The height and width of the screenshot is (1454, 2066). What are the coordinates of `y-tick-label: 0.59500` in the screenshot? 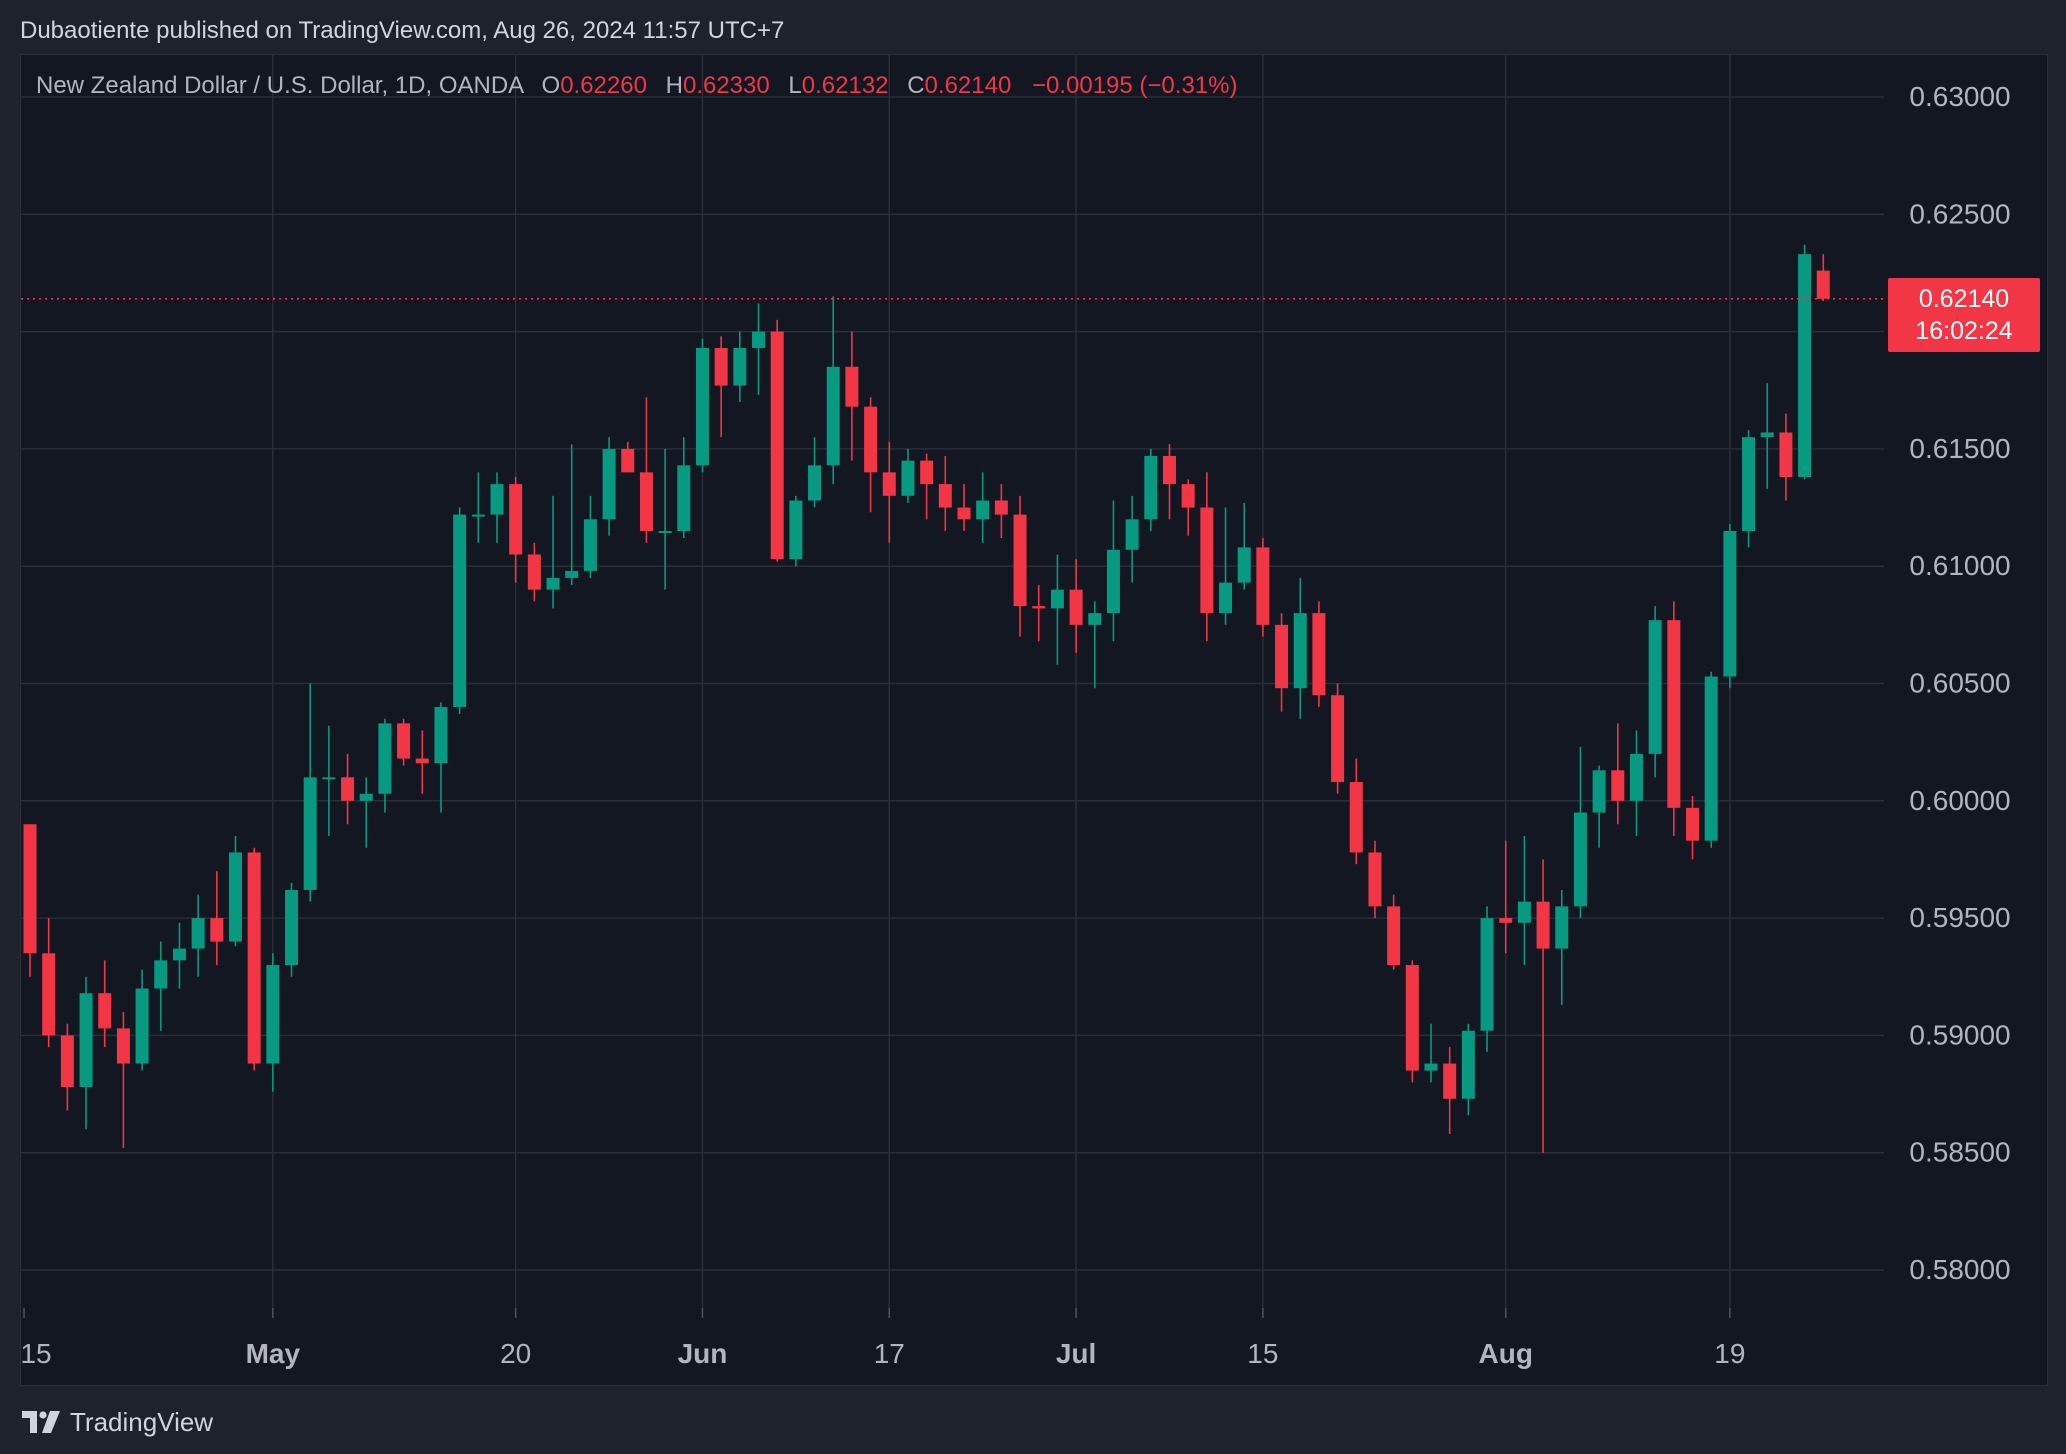 It's located at (1959, 917).